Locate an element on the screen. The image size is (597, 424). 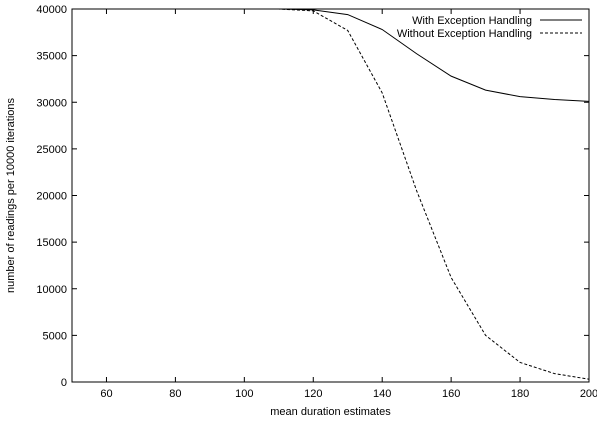
x-tick-label: 160 is located at coordinates (451, 394).